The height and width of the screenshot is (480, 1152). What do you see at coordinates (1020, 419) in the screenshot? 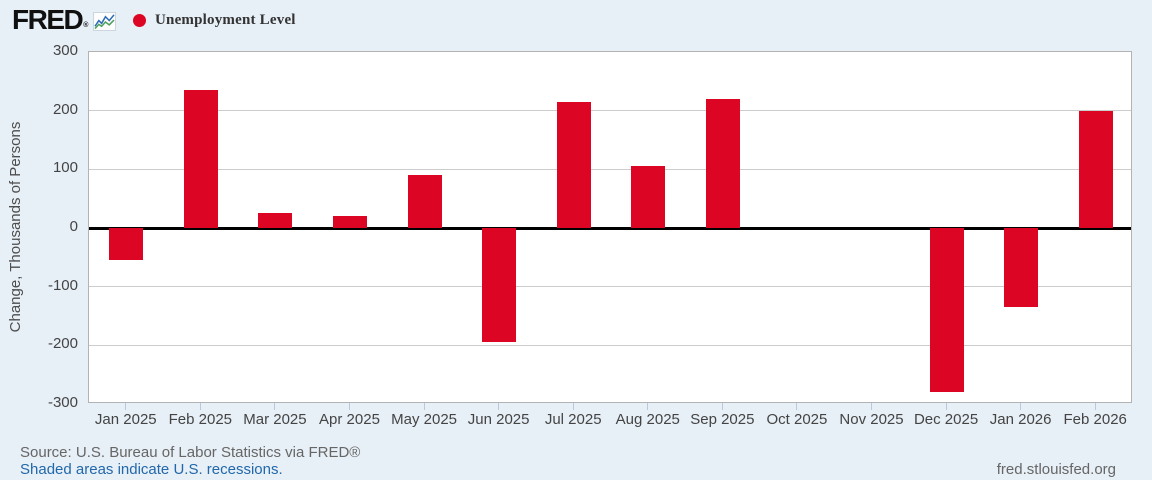
I see `x-tick-label: Jan 2026` at bounding box center [1020, 419].